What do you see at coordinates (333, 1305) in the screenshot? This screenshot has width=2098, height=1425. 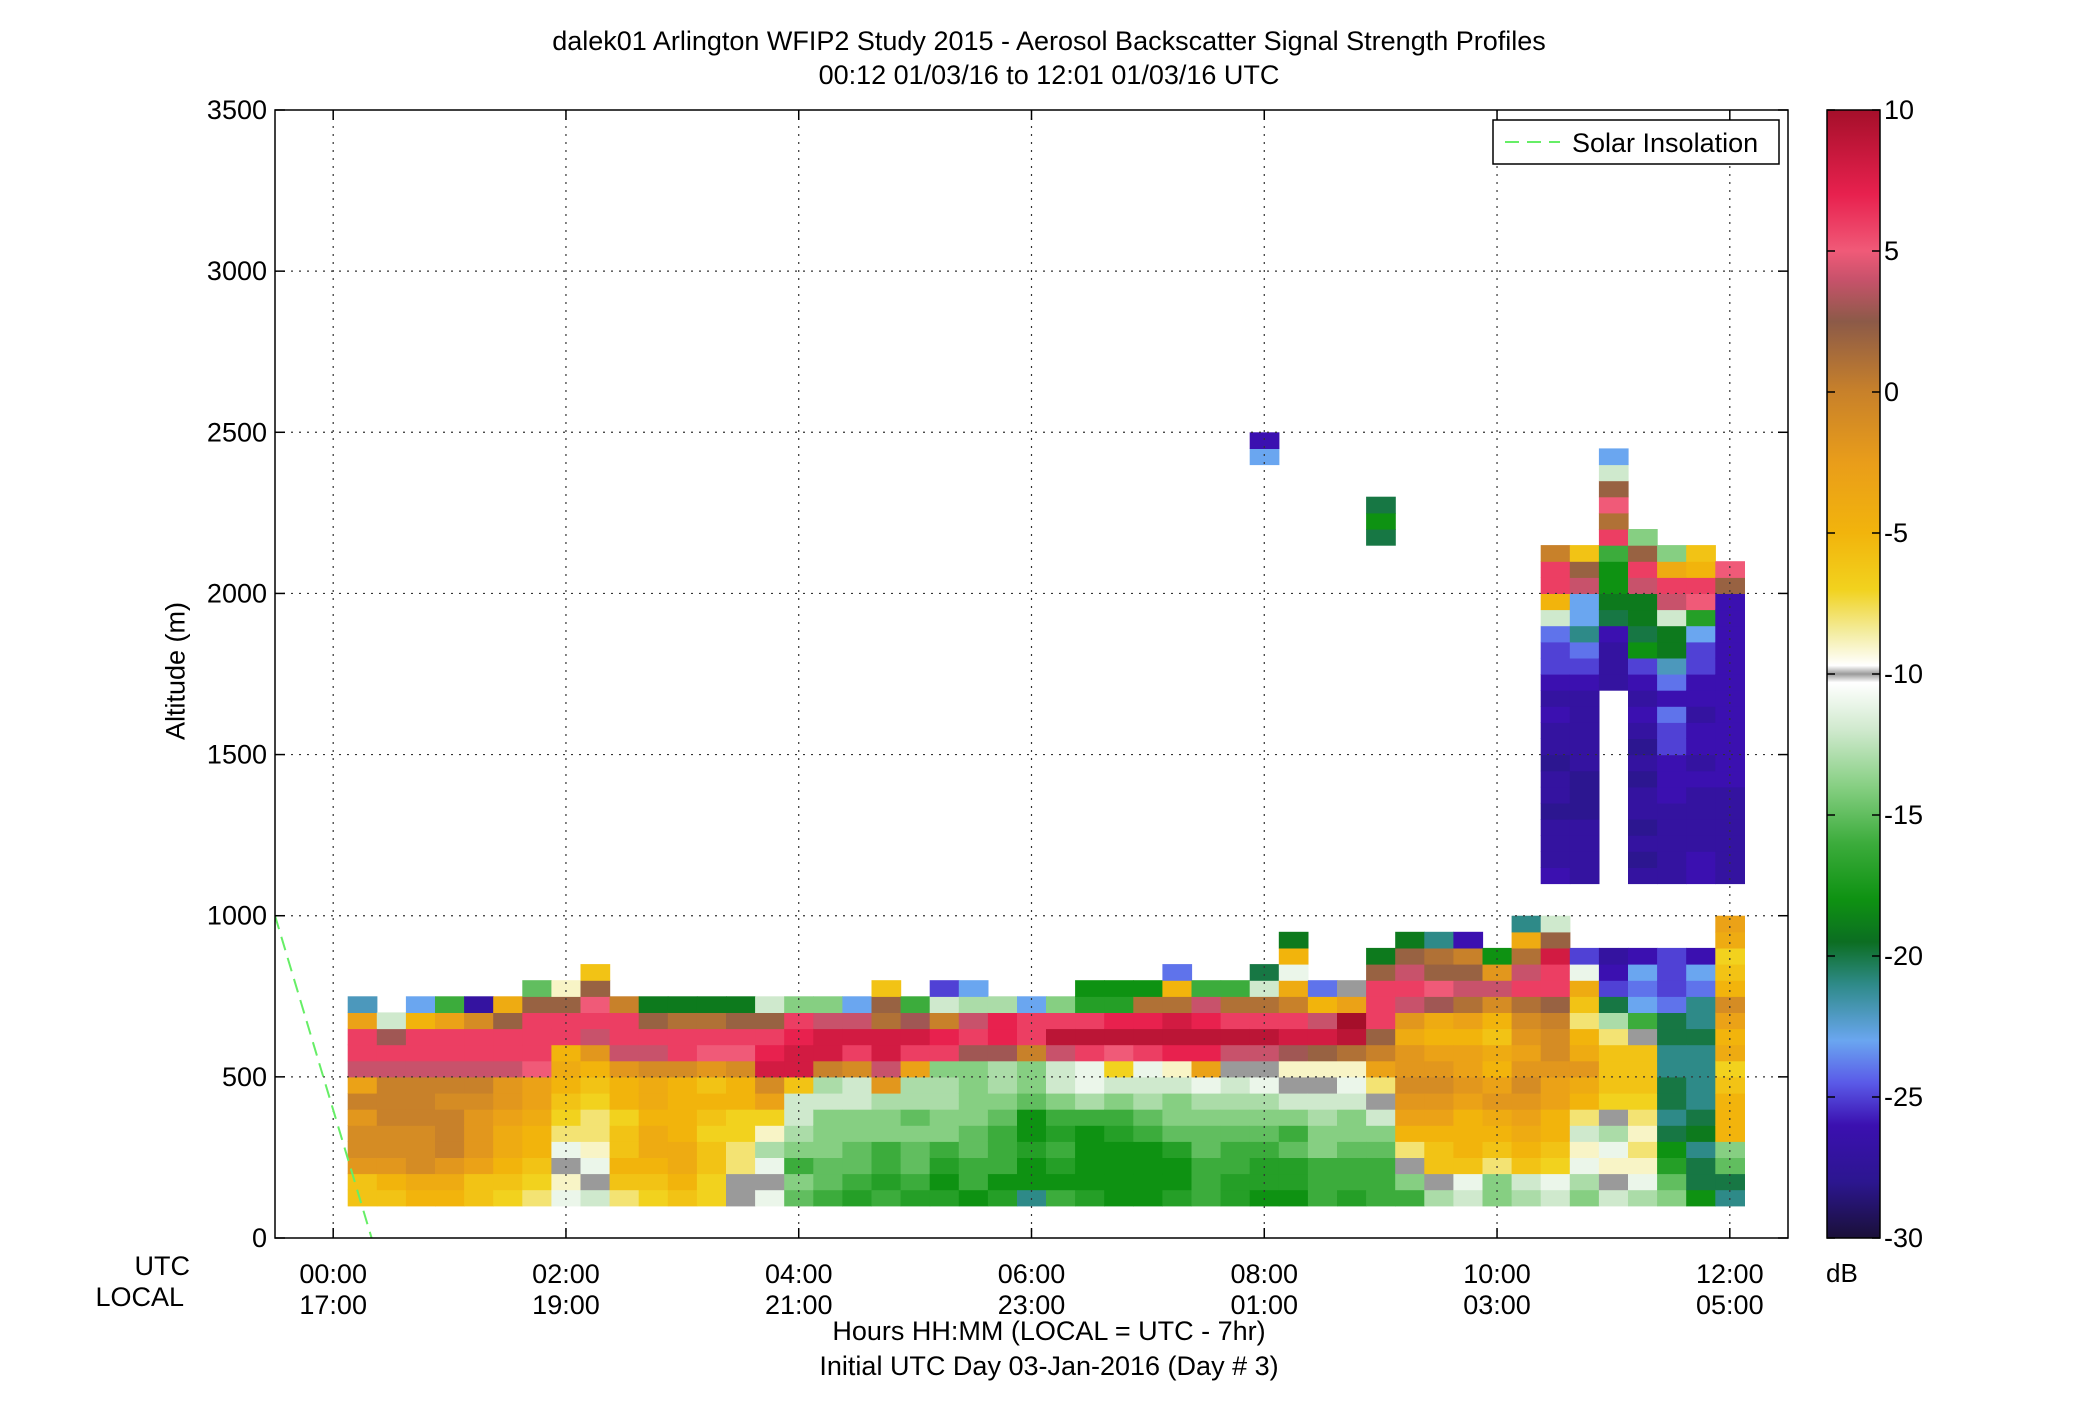 I see `x-tick-label-local: 17:00` at bounding box center [333, 1305].